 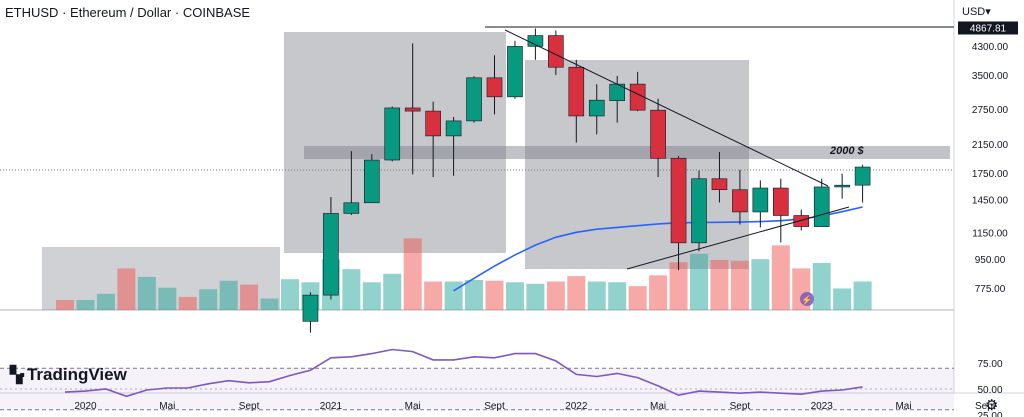 What do you see at coordinates (990, 76) in the screenshot?
I see `price-tick-label: 3500.00` at bounding box center [990, 76].